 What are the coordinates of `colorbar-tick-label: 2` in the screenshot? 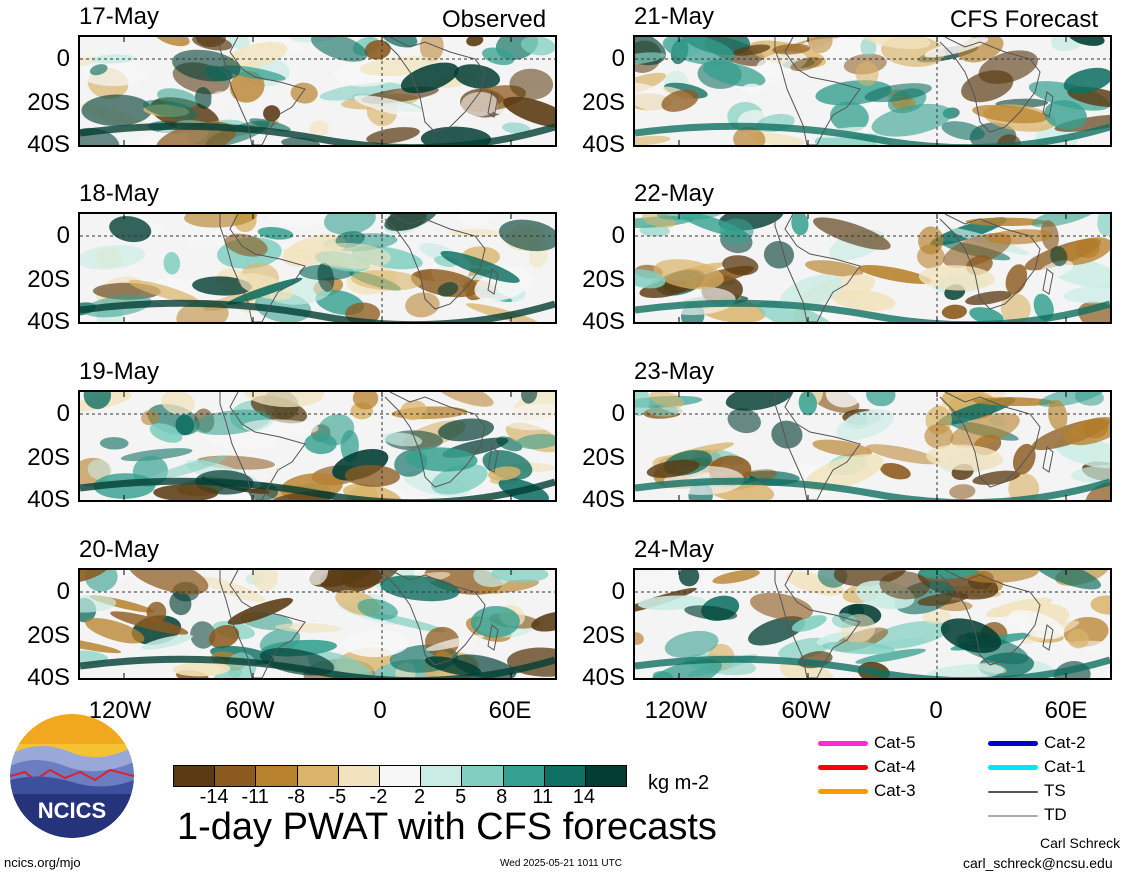 It's located at (419, 797).